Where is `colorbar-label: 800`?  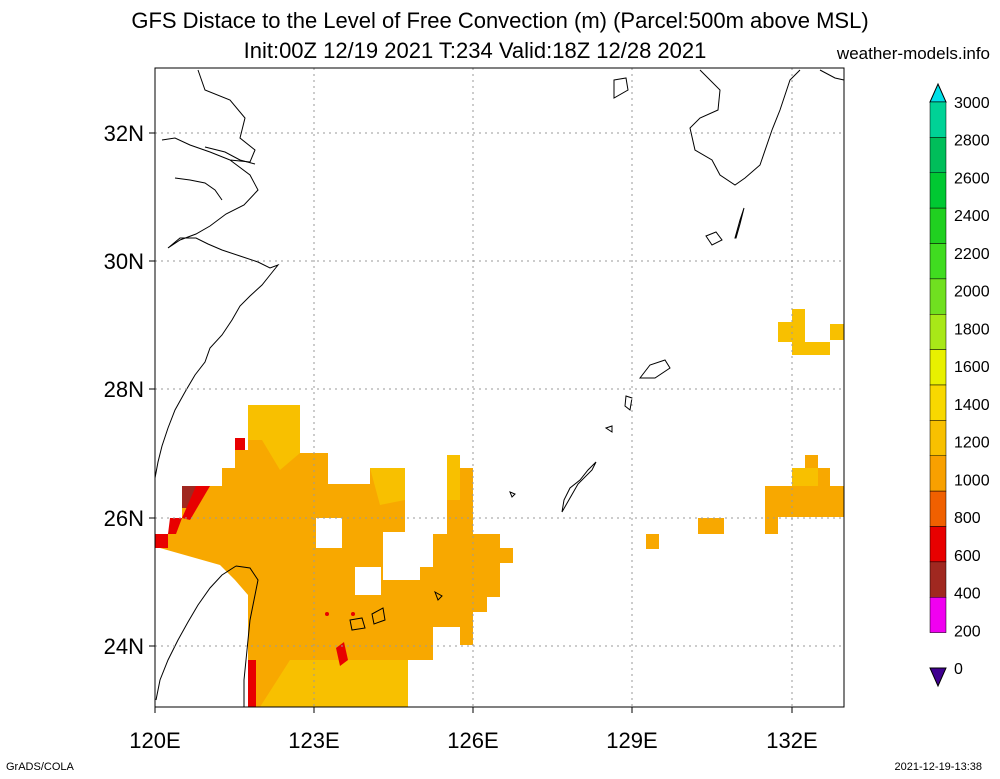
colorbar-label: 800 is located at coordinates (967, 518).